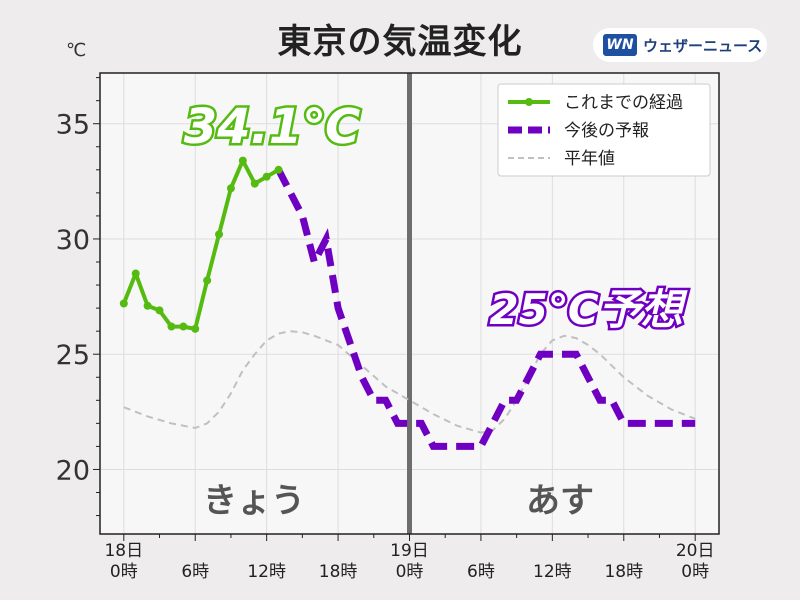 The width and height of the screenshot is (800, 600). I want to click on y-tick-label: 35, so click(73, 125).